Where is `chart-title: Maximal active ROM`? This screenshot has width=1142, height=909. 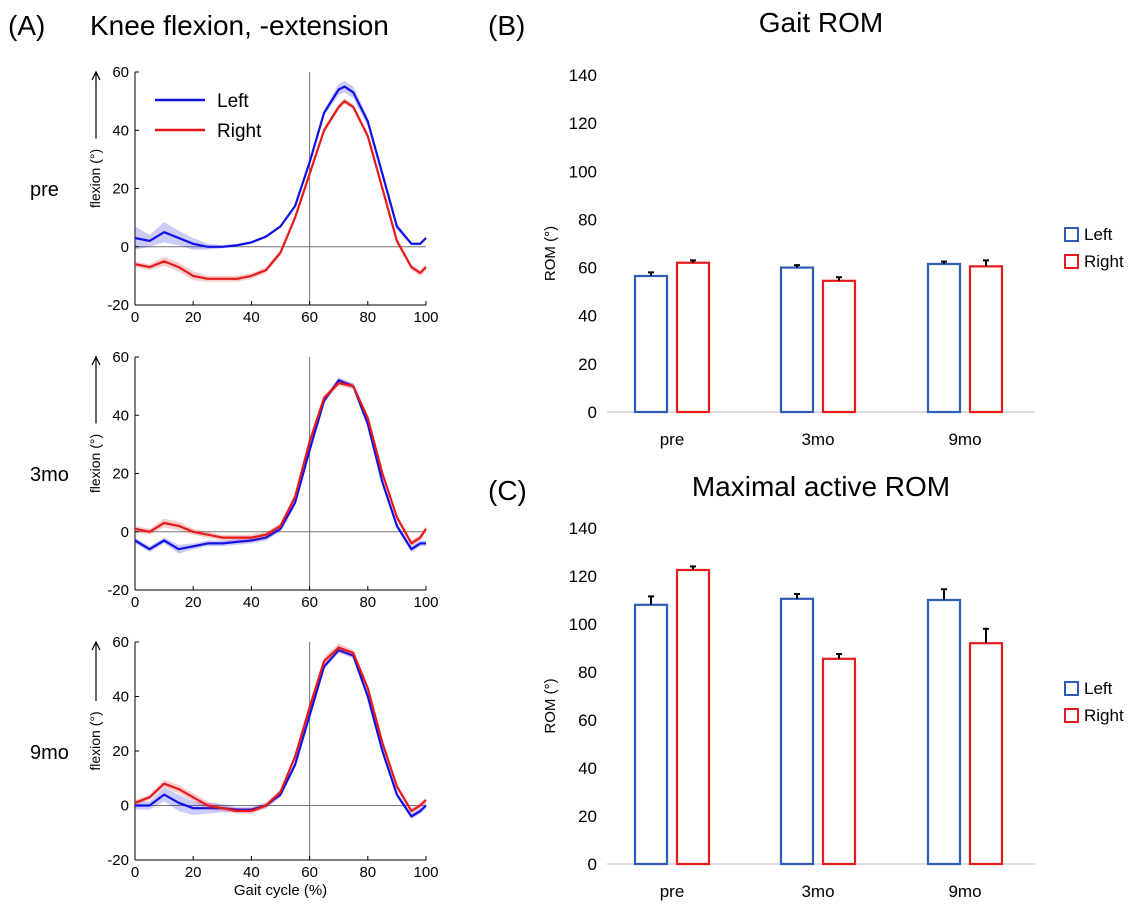
chart-title: Maximal active ROM is located at coordinates (821, 486).